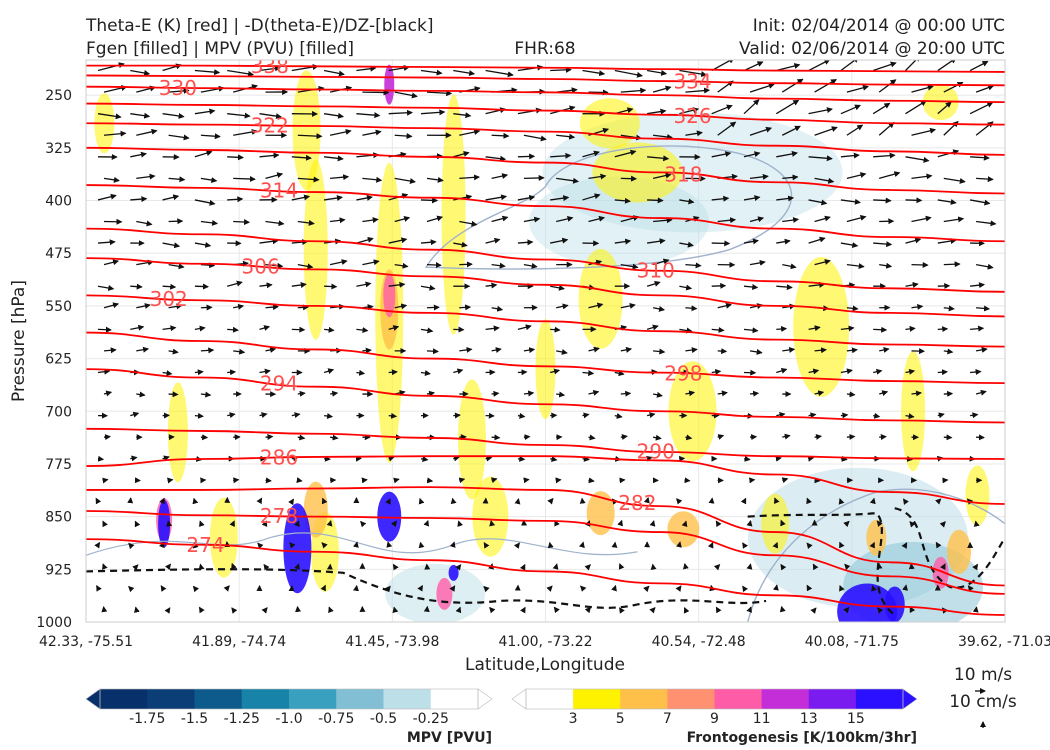  Describe the element at coordinates (19, 341) in the screenshot. I see `y-axis-label: Pressure [hPa]` at that location.